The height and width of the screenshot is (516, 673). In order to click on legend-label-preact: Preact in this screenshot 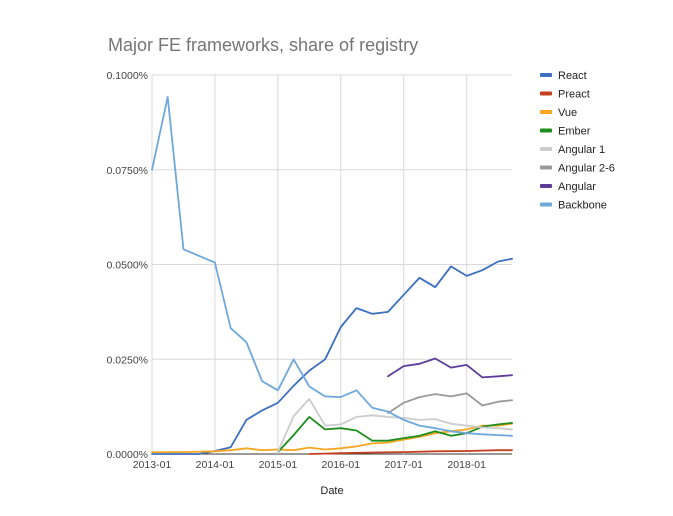, I will do `click(574, 95)`.